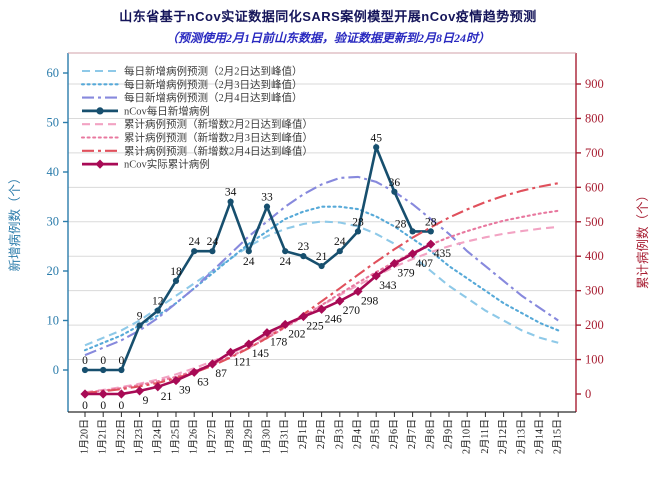  Describe the element at coordinates (213, 84) in the screenshot. I see `legend-label-1: 每日新增病例预测（2月3日达到峰值）` at that location.